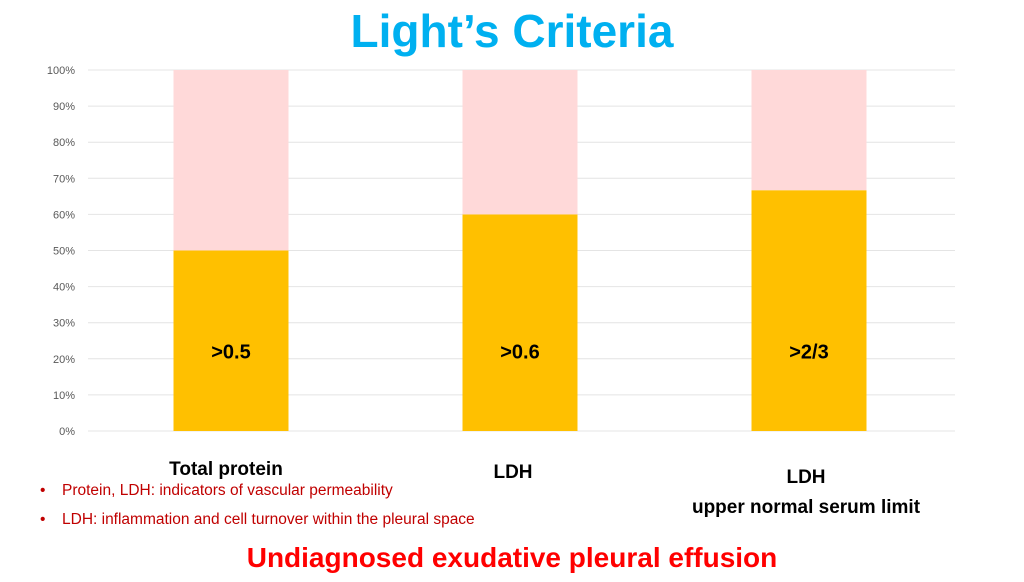  I want to click on y-tick-label: 20%, so click(64, 360).